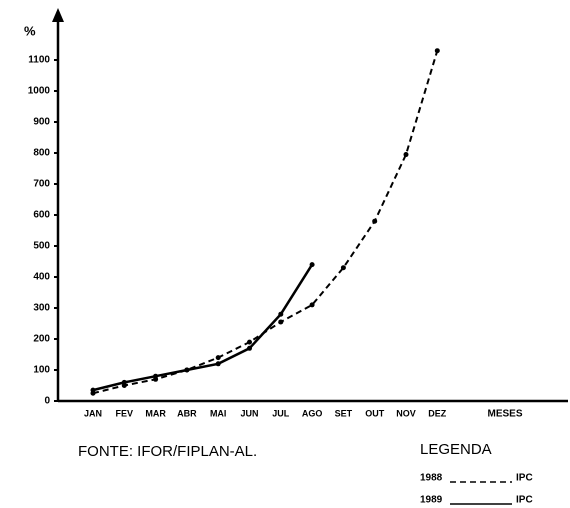  Describe the element at coordinates (281, 413) in the screenshot. I see `x-tick-label: JUL` at that location.